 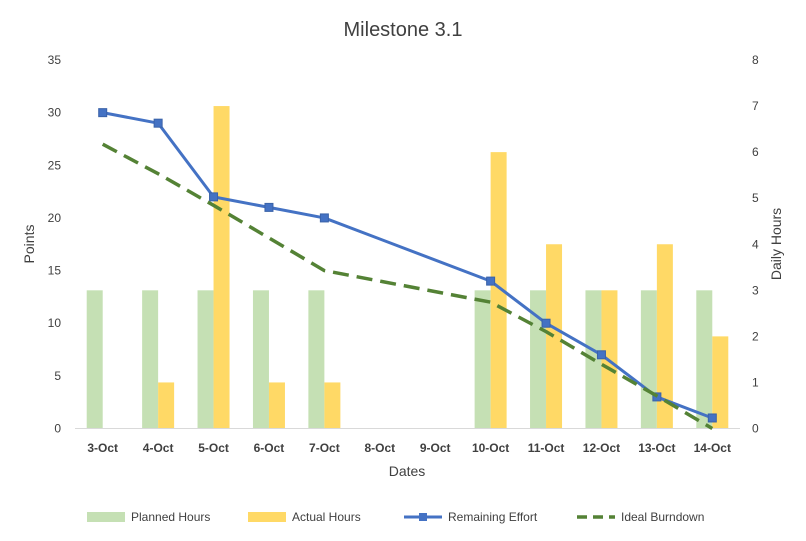 What do you see at coordinates (55, 165) in the screenshot?
I see `y-left-tick-label: 25` at bounding box center [55, 165].